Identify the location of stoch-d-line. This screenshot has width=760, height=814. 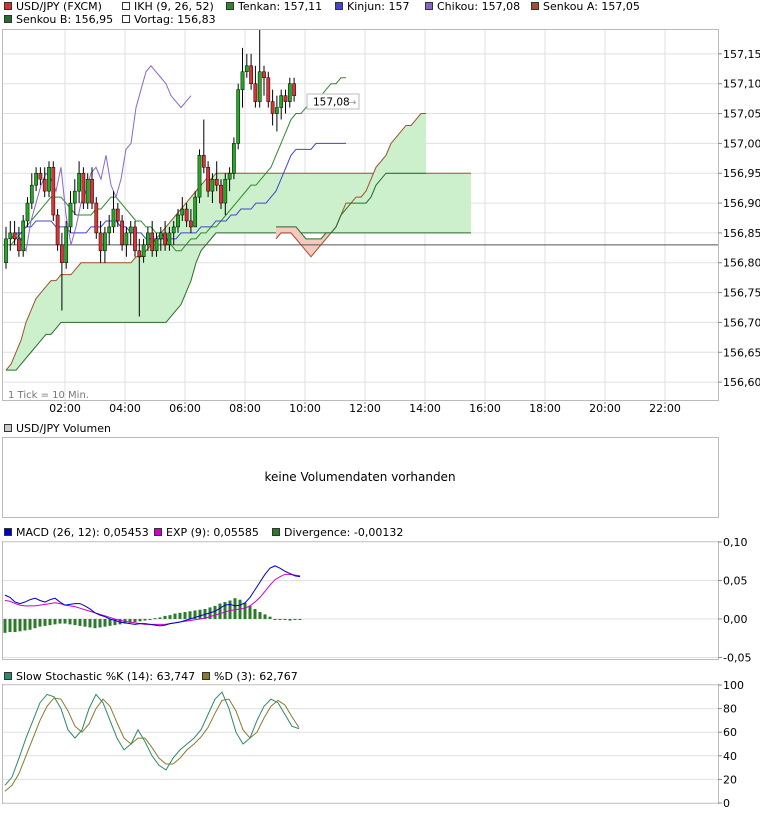
(152, 744).